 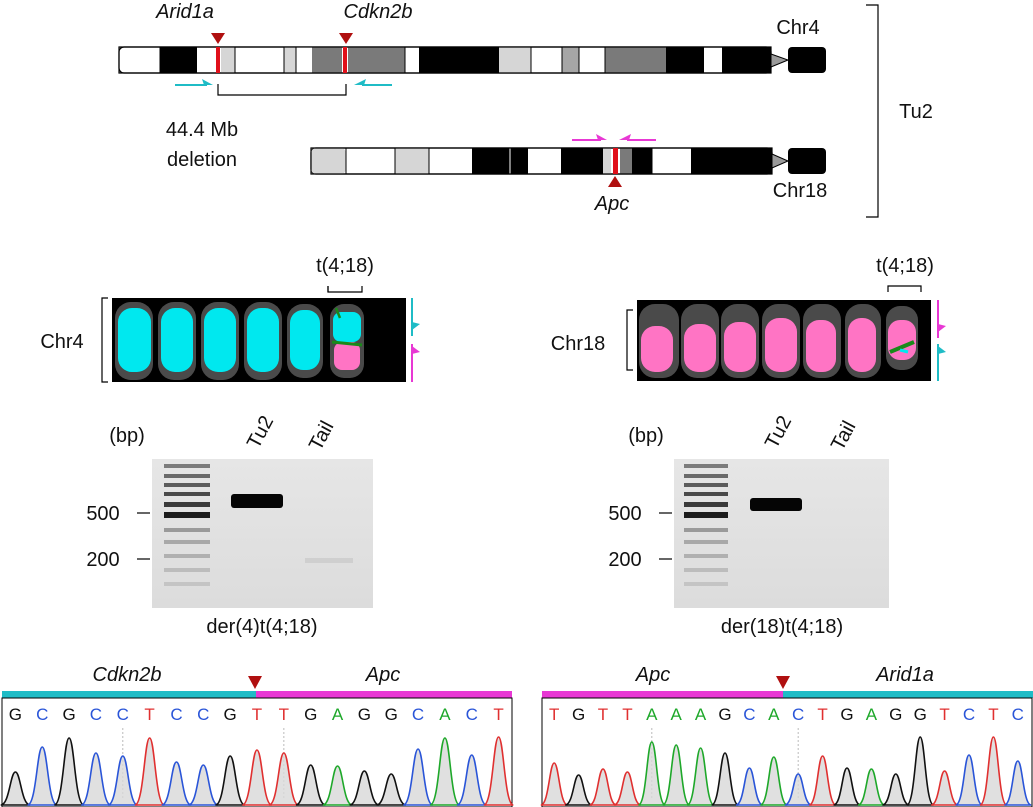 What do you see at coordinates (127, 675) in the screenshot?
I see `chromatogram-left-gene-left: Cdkn2b` at bounding box center [127, 675].